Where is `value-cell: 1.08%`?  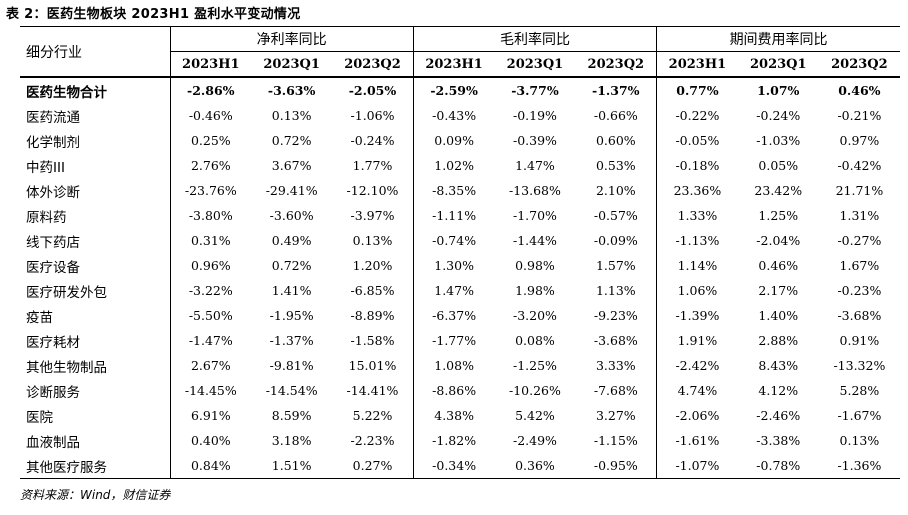 value-cell: 1.08% is located at coordinates (453, 365).